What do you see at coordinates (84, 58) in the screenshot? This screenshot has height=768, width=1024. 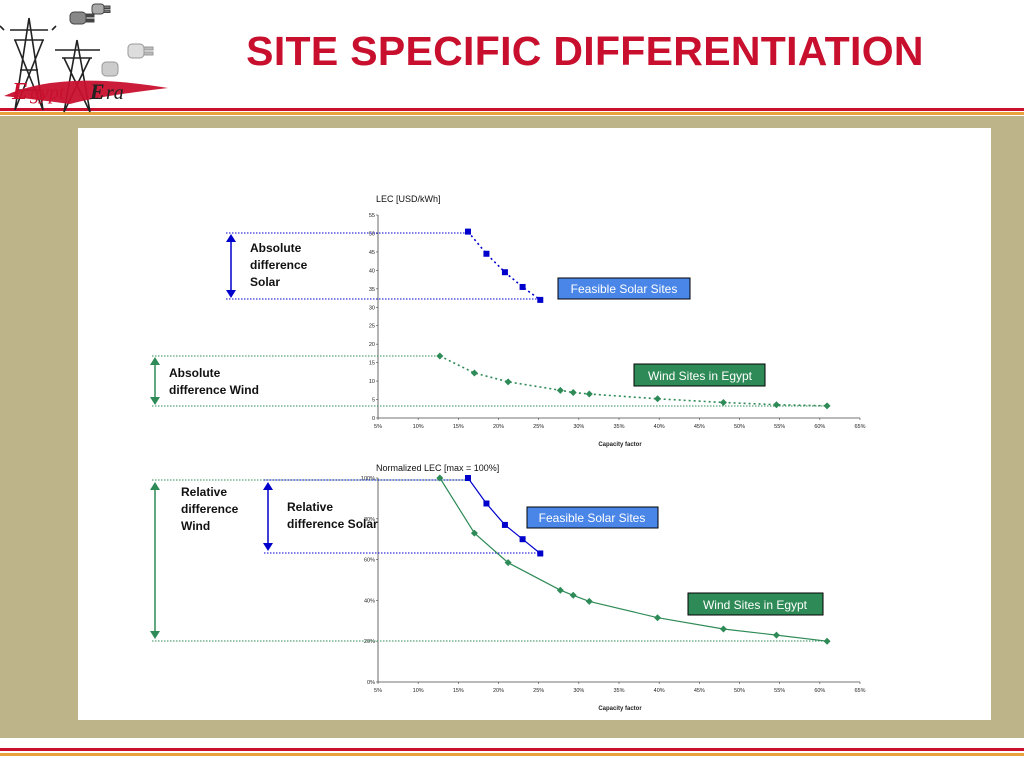 I see `egyptera-logo: E gypt E ra` at bounding box center [84, 58].